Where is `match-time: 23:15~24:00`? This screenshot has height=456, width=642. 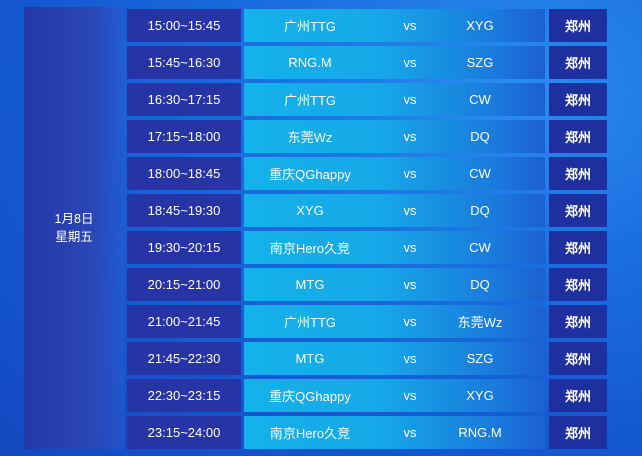
match-time: 23:15~24:00 is located at coordinates (184, 432).